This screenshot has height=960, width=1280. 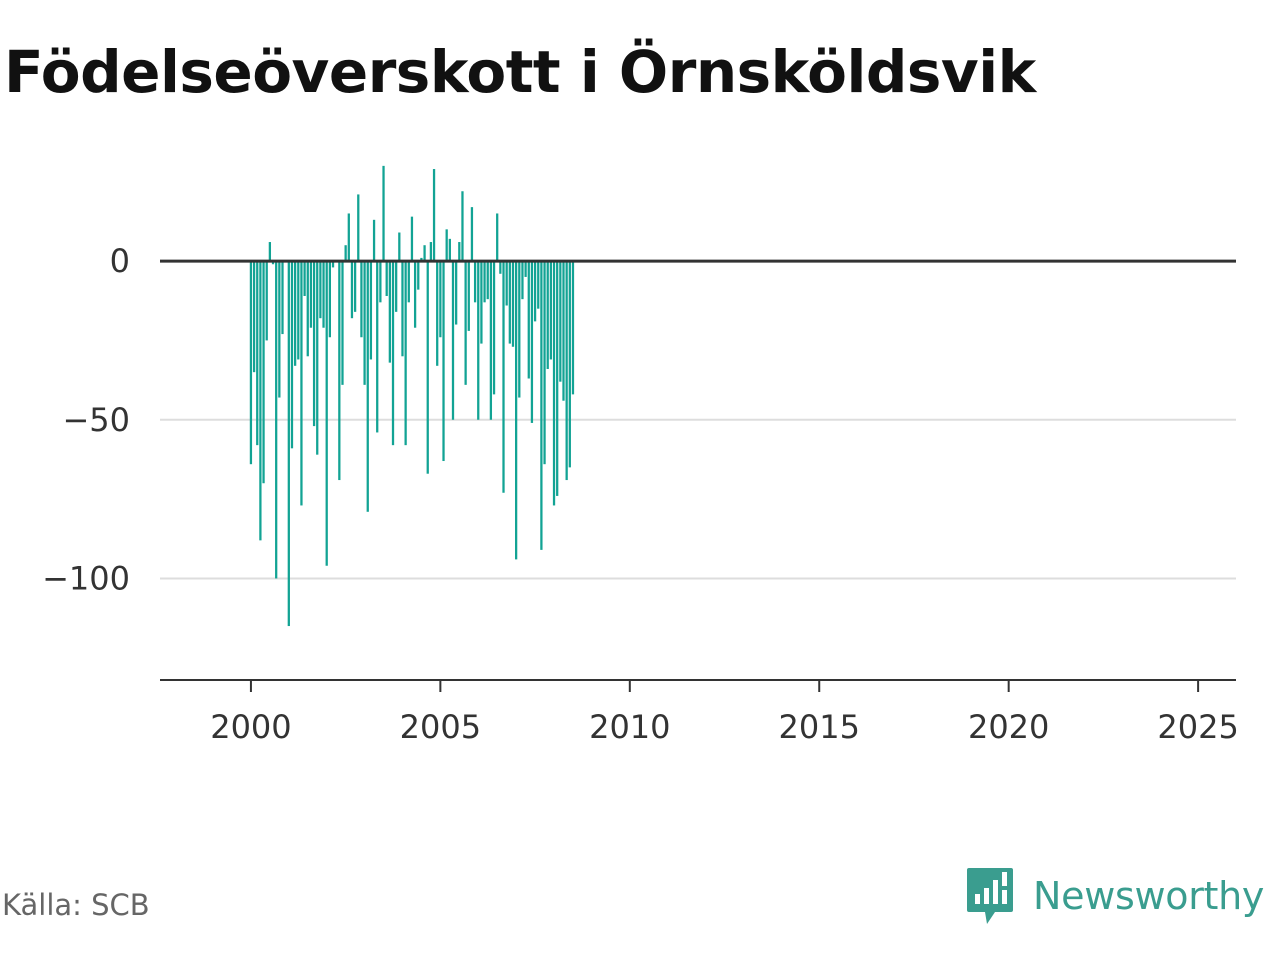 I want to click on newsworthy-logo-icon, so click(x=990, y=896).